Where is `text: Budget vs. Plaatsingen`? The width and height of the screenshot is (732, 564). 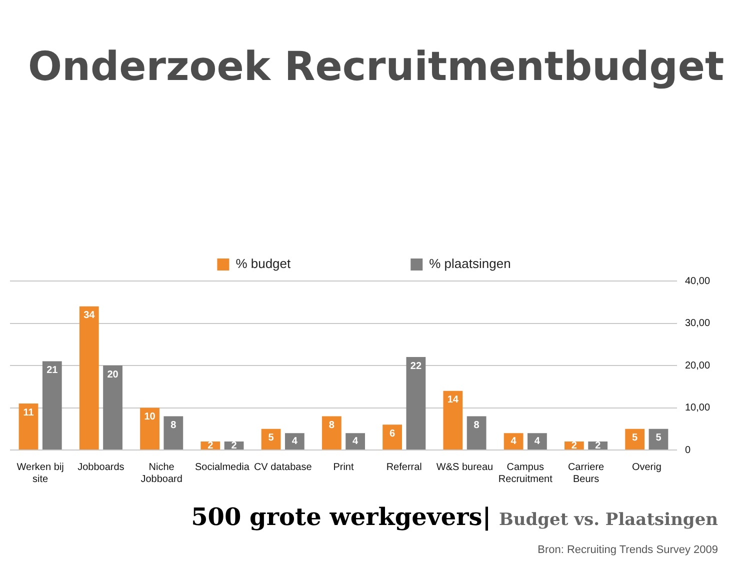
text: Budget vs. Plaatsingen is located at coordinates (608, 520).